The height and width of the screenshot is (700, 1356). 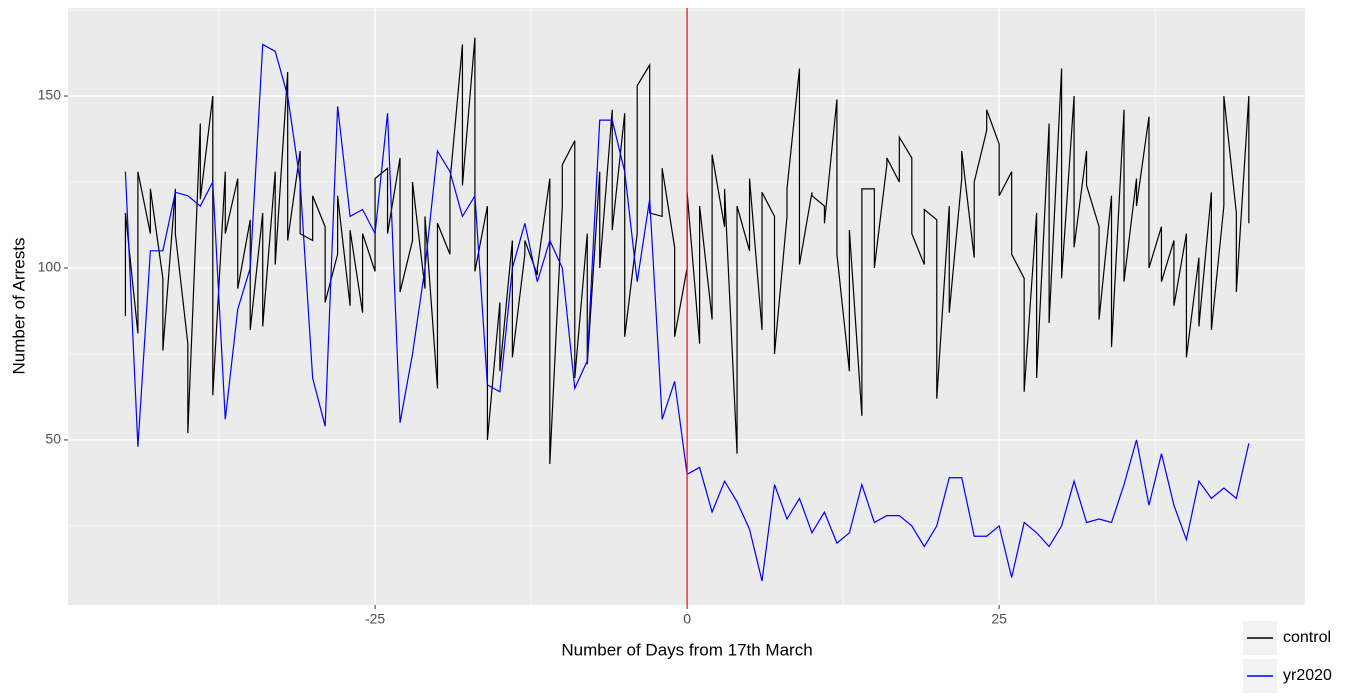 What do you see at coordinates (50, 267) in the screenshot?
I see `y-tick-label: 100` at bounding box center [50, 267].